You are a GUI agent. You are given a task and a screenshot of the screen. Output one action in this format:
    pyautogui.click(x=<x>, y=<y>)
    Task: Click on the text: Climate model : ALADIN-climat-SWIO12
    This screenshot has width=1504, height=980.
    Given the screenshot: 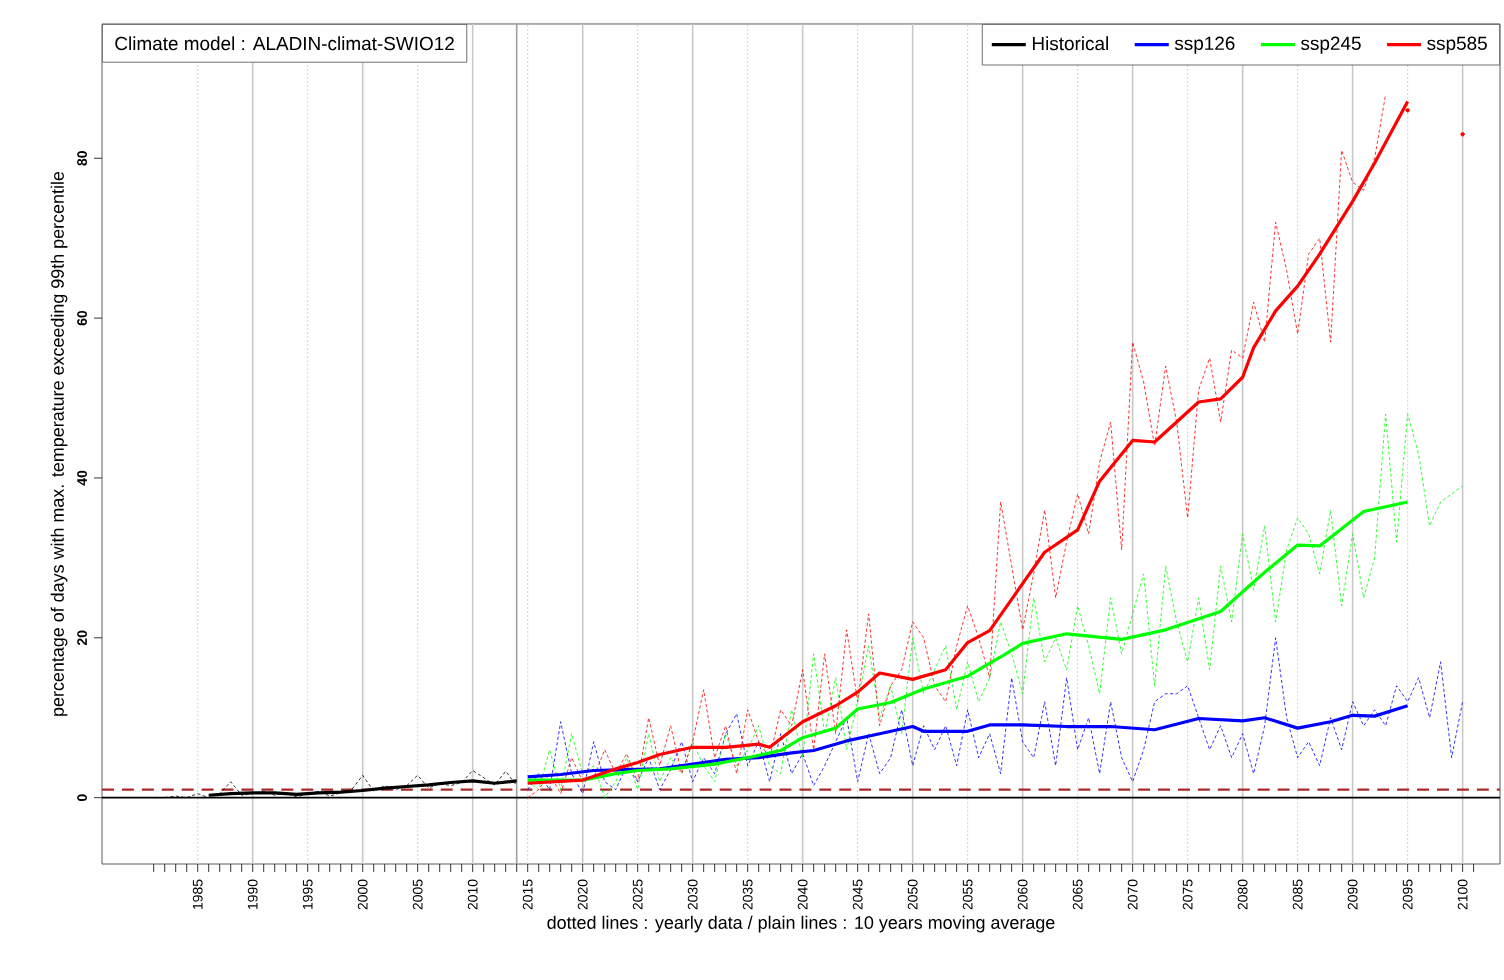 What is the action you would take?
    pyautogui.click(x=284, y=43)
    